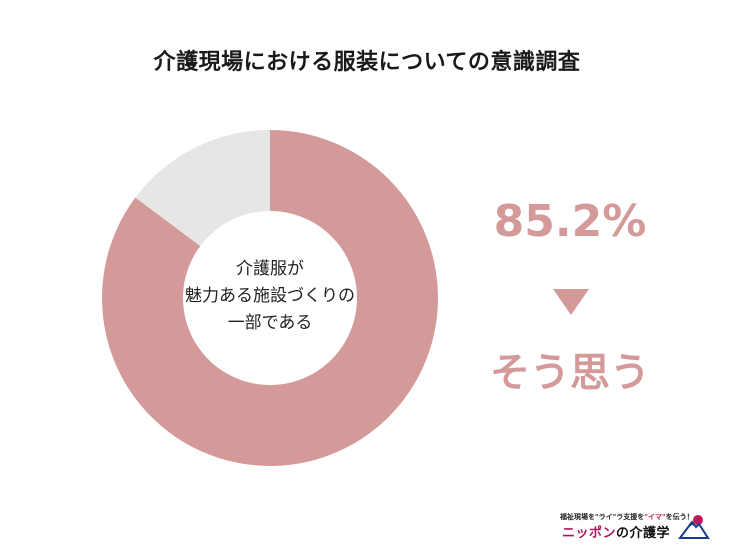 Image resolution: width=734 pixels, height=554 pixels. Describe the element at coordinates (571, 302) in the screenshot. I see `down-triangle-icon` at that location.